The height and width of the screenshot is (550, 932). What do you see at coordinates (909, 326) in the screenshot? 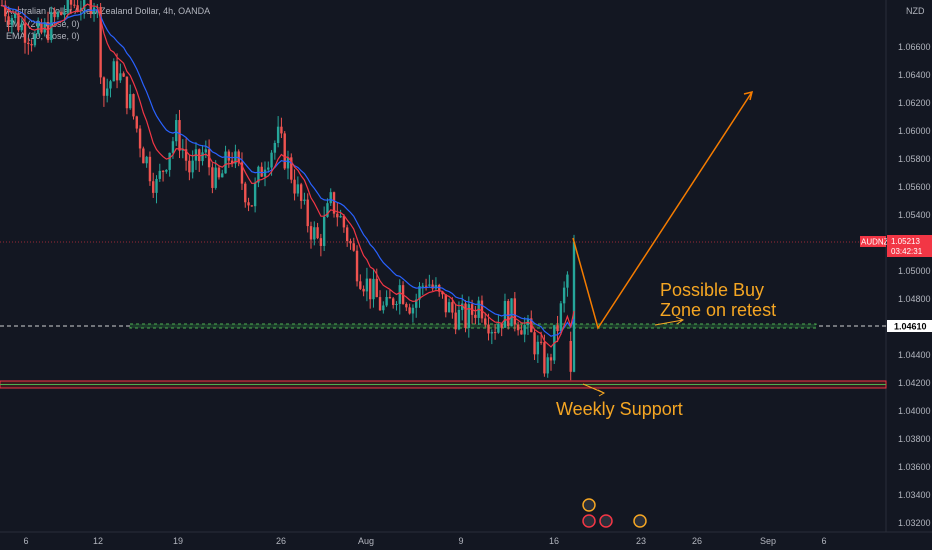
I see `crosshair-price-tag` at bounding box center [909, 326].